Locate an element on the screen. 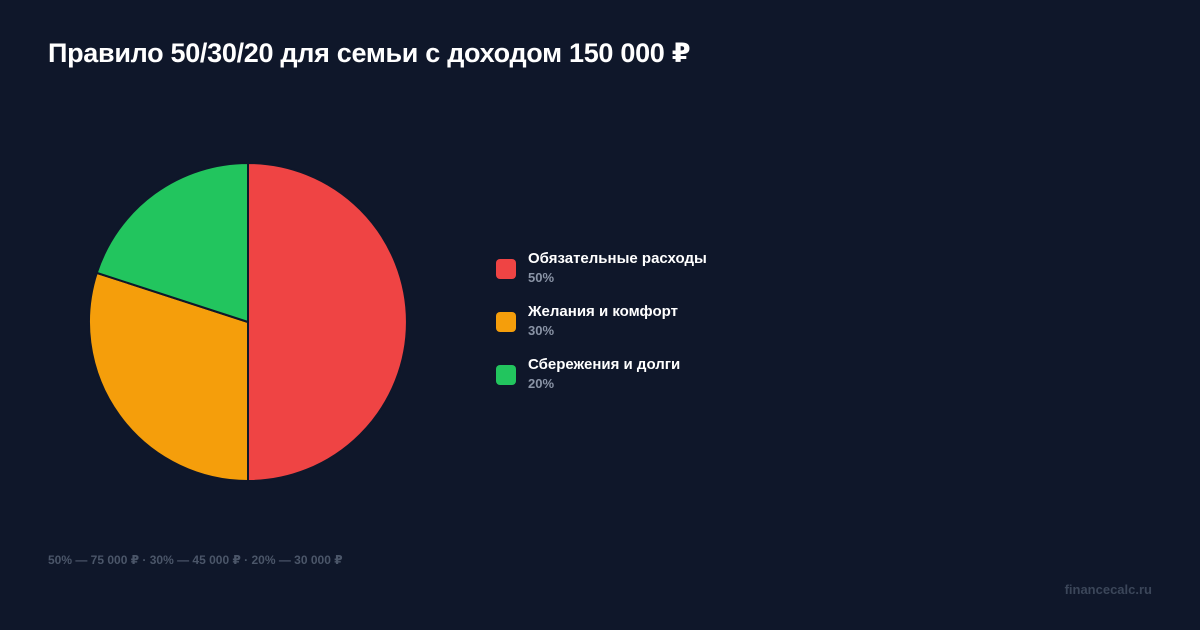 The height and width of the screenshot is (630, 1200). legend-swatch-wants is located at coordinates (506, 322).